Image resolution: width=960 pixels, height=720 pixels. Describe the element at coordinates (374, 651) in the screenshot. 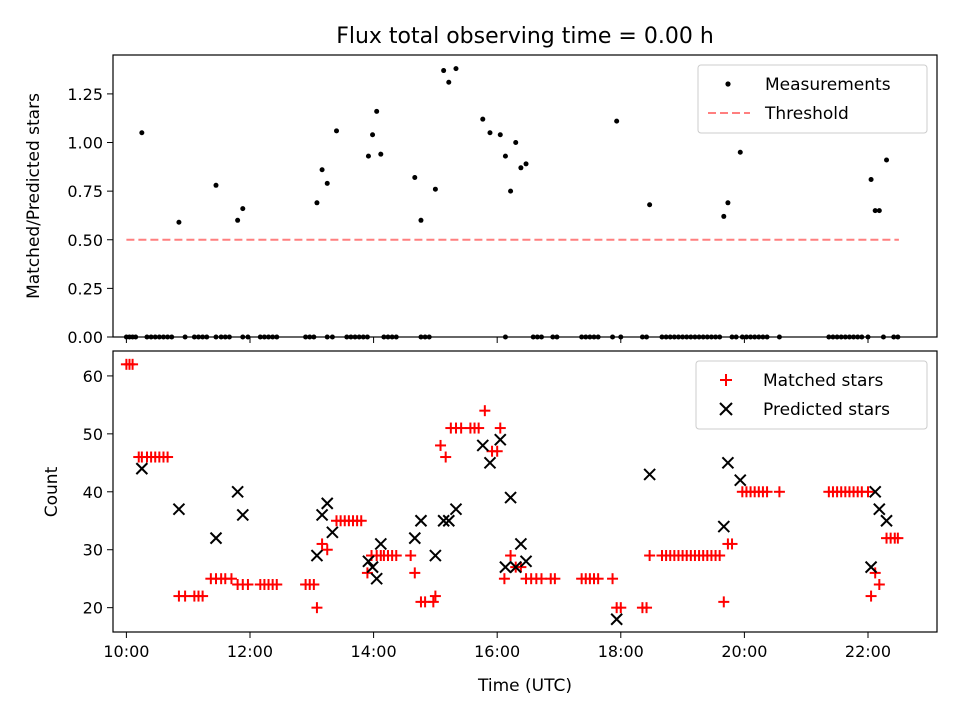

I see `x-tick-label: 14:00` at that location.